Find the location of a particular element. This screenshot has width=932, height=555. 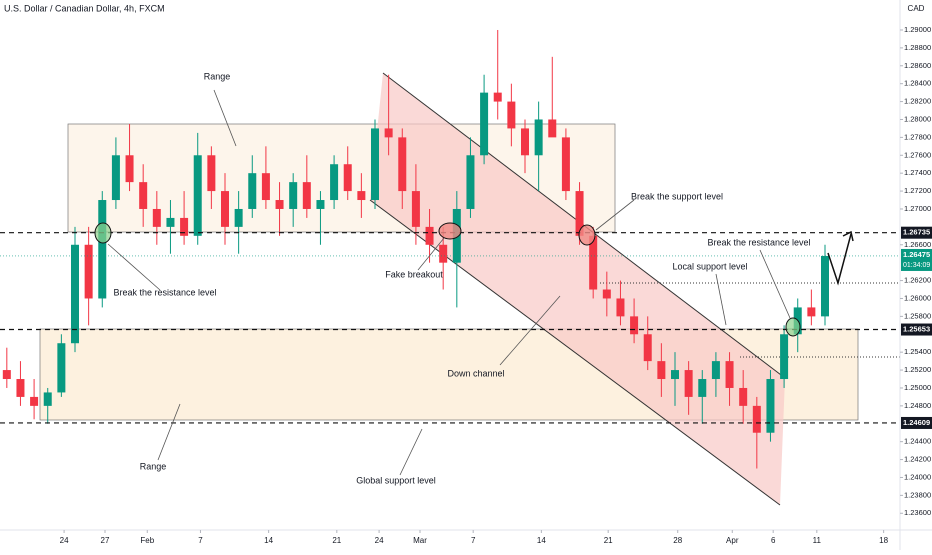

projection is located at coordinates (839, 259).